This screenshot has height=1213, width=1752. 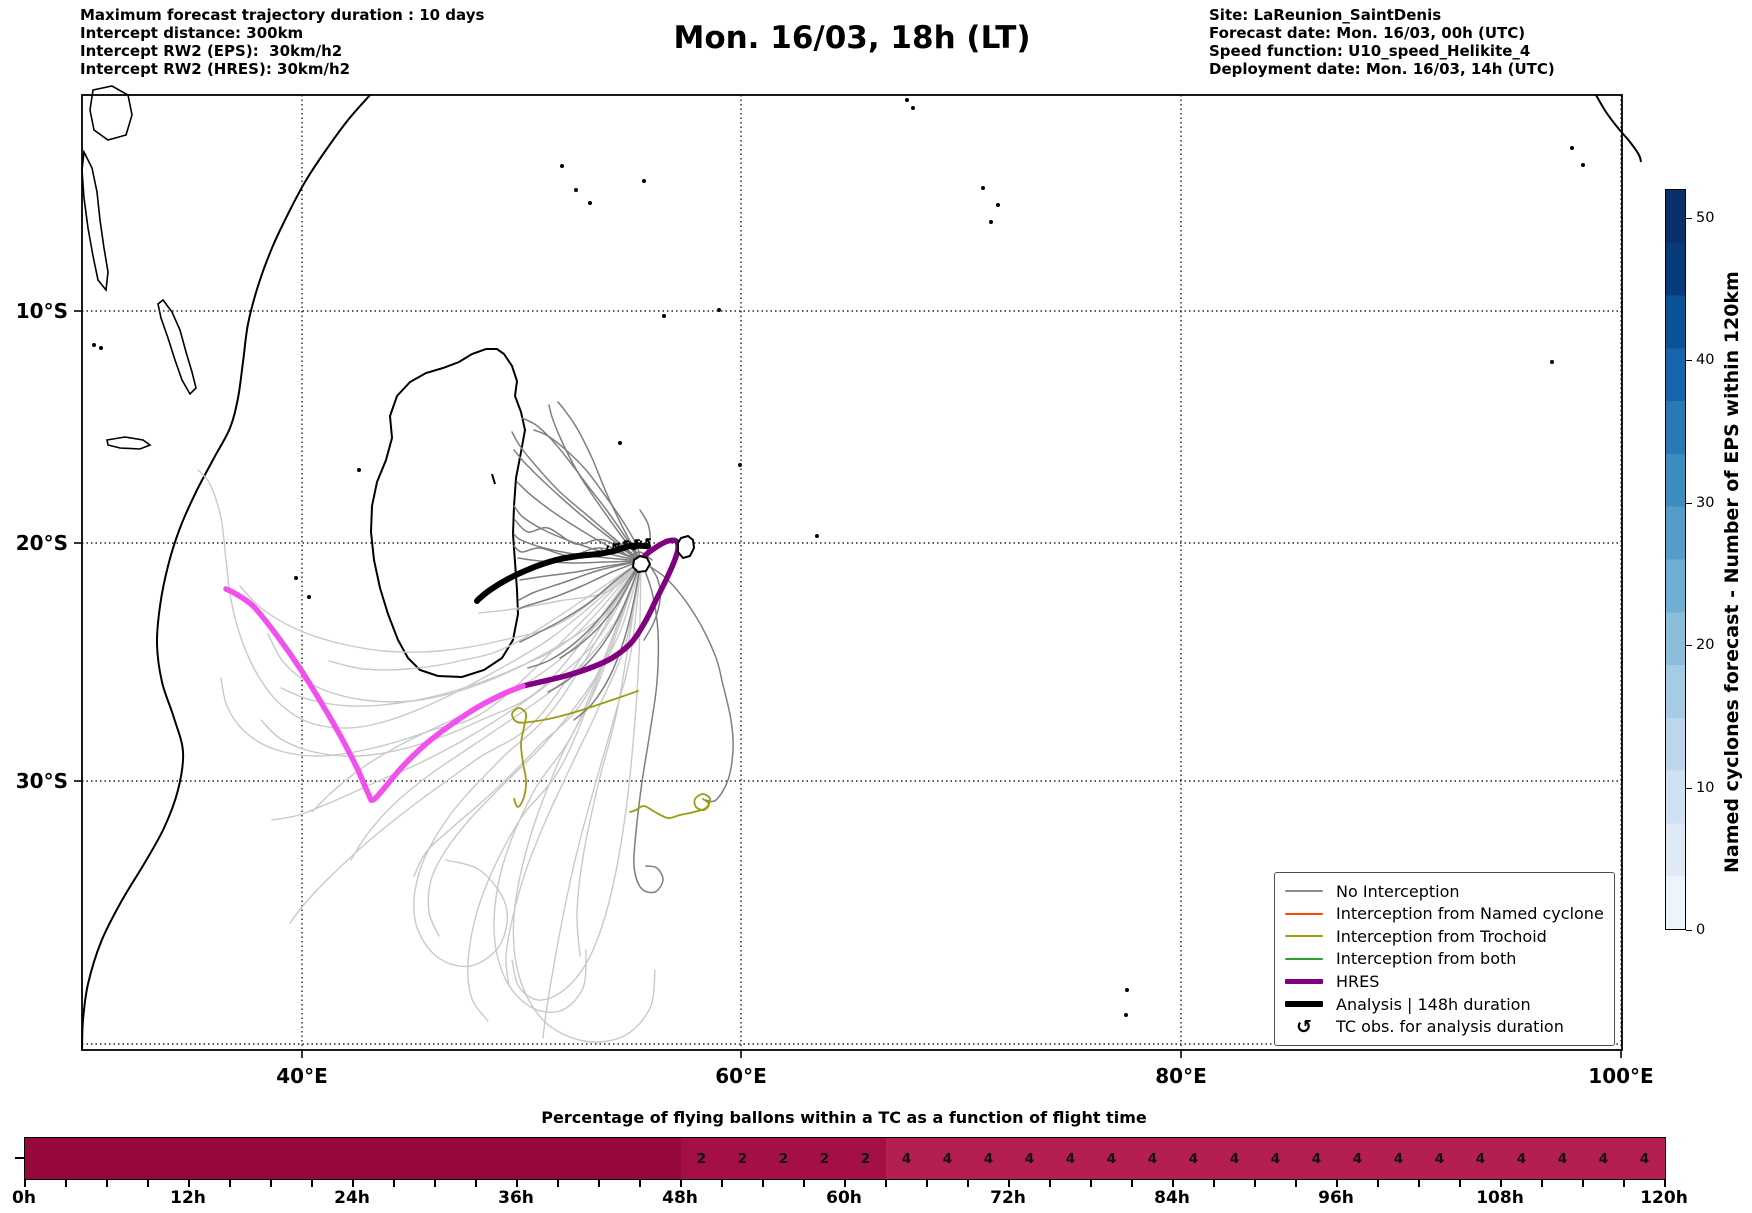 I want to click on y-axis-ticklabel: 30°S, so click(x=42, y=781).